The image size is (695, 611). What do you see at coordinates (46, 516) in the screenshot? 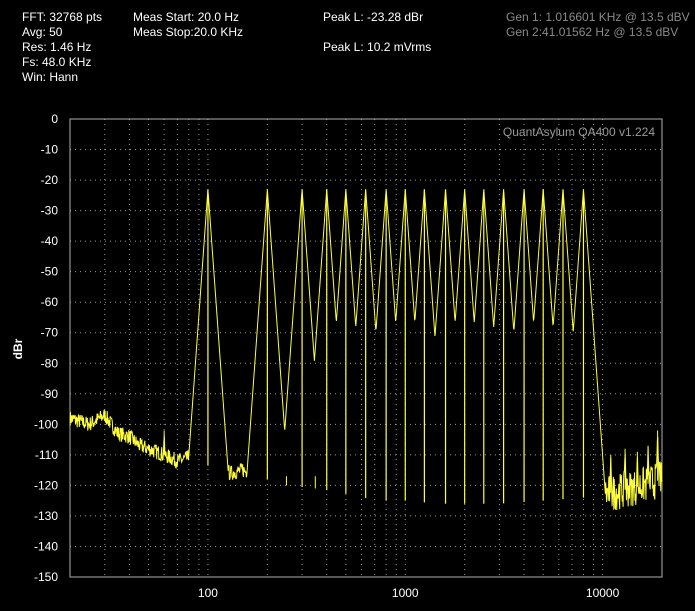
I see `y-tick-label: -130` at bounding box center [46, 516].